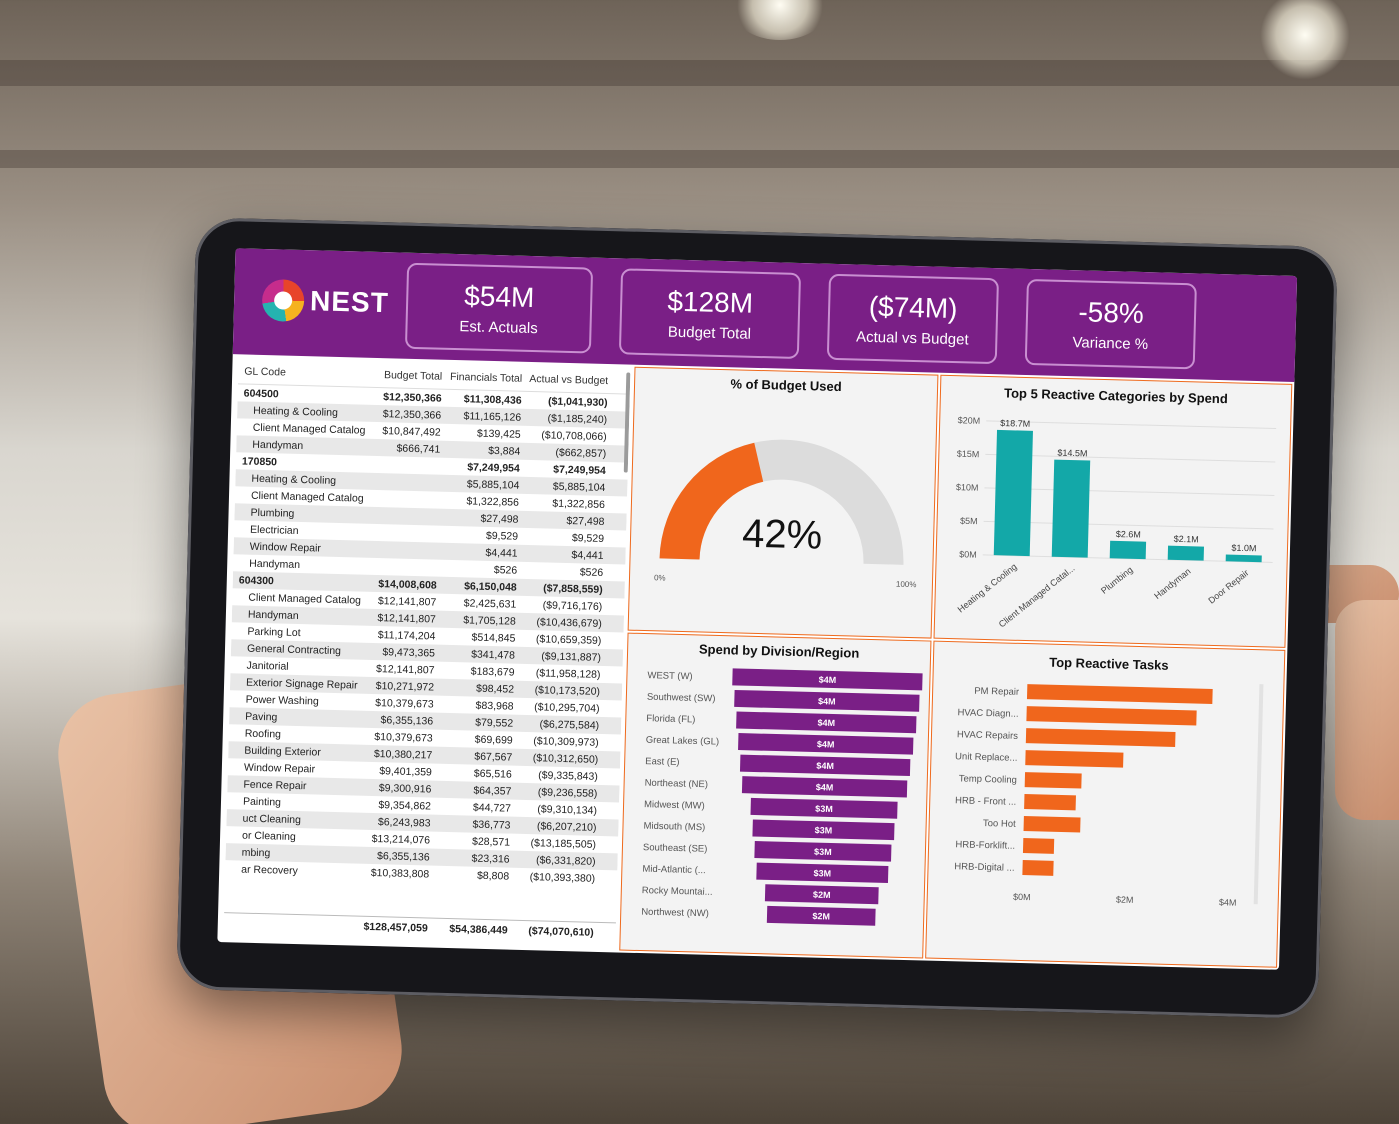 The width and height of the screenshot is (1399, 1124). Describe the element at coordinates (498, 434) in the screenshot. I see `financials-cell: $139,425` at that location.